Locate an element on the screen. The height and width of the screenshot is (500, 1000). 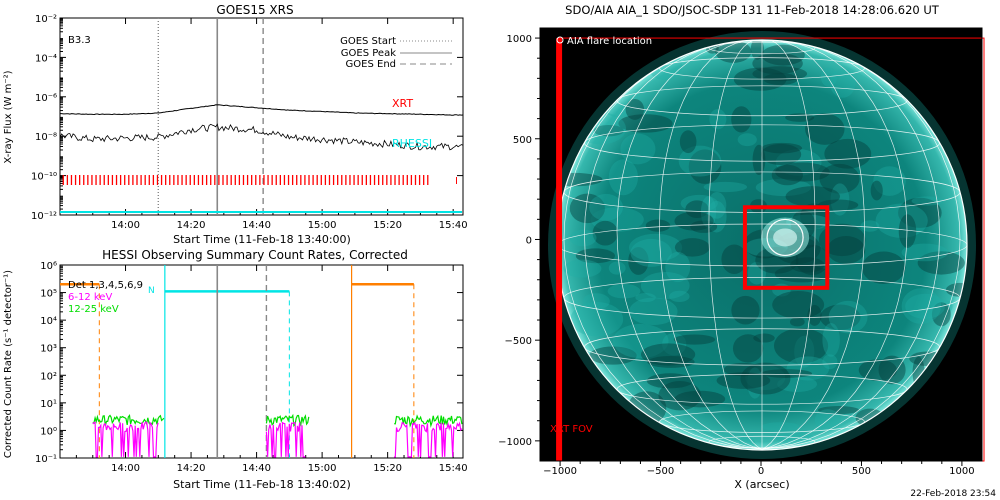
goes-xtick-label: 15:00 is located at coordinates (322, 225).